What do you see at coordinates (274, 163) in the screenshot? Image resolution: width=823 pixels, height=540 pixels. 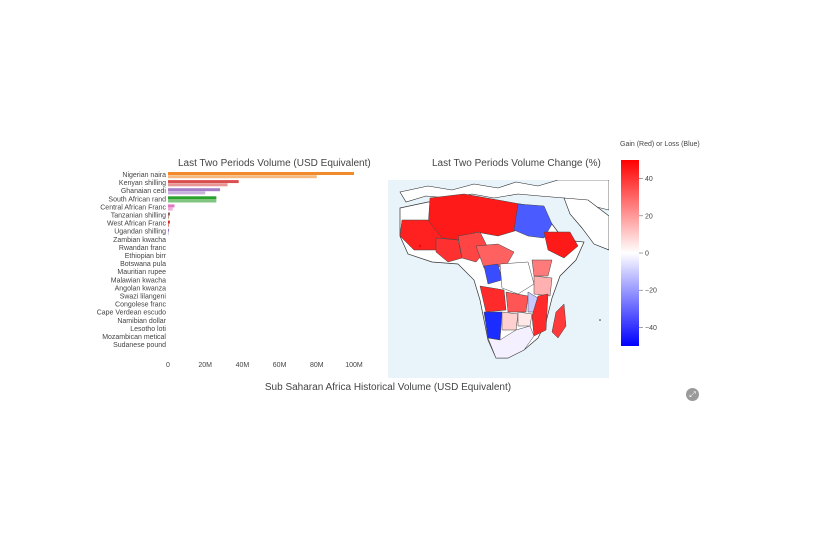 I see `bar-chart-title: Last Two Periods Volume (USD Equivalent)` at bounding box center [274, 163].